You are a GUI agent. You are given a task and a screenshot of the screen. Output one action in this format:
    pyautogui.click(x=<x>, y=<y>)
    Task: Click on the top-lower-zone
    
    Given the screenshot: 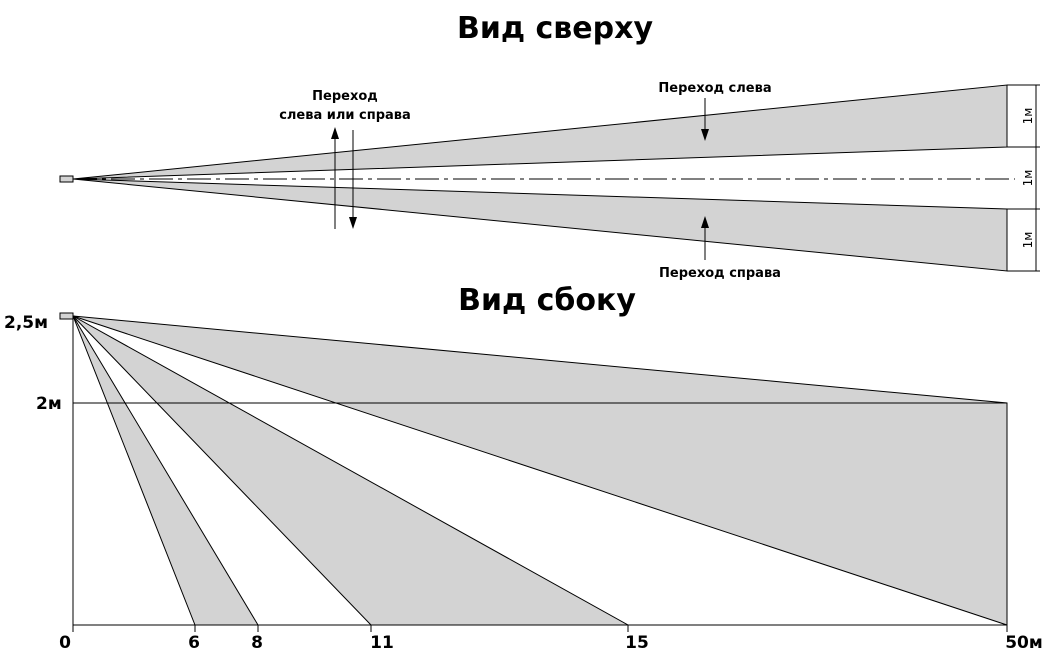 What is the action you would take?
    pyautogui.click(x=540, y=225)
    